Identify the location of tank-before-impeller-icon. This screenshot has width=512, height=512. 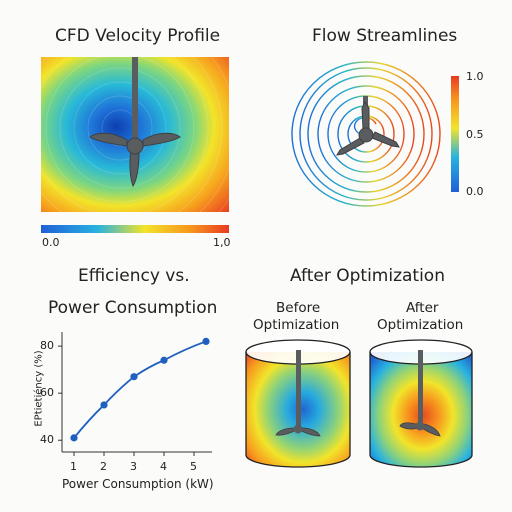
(298, 393).